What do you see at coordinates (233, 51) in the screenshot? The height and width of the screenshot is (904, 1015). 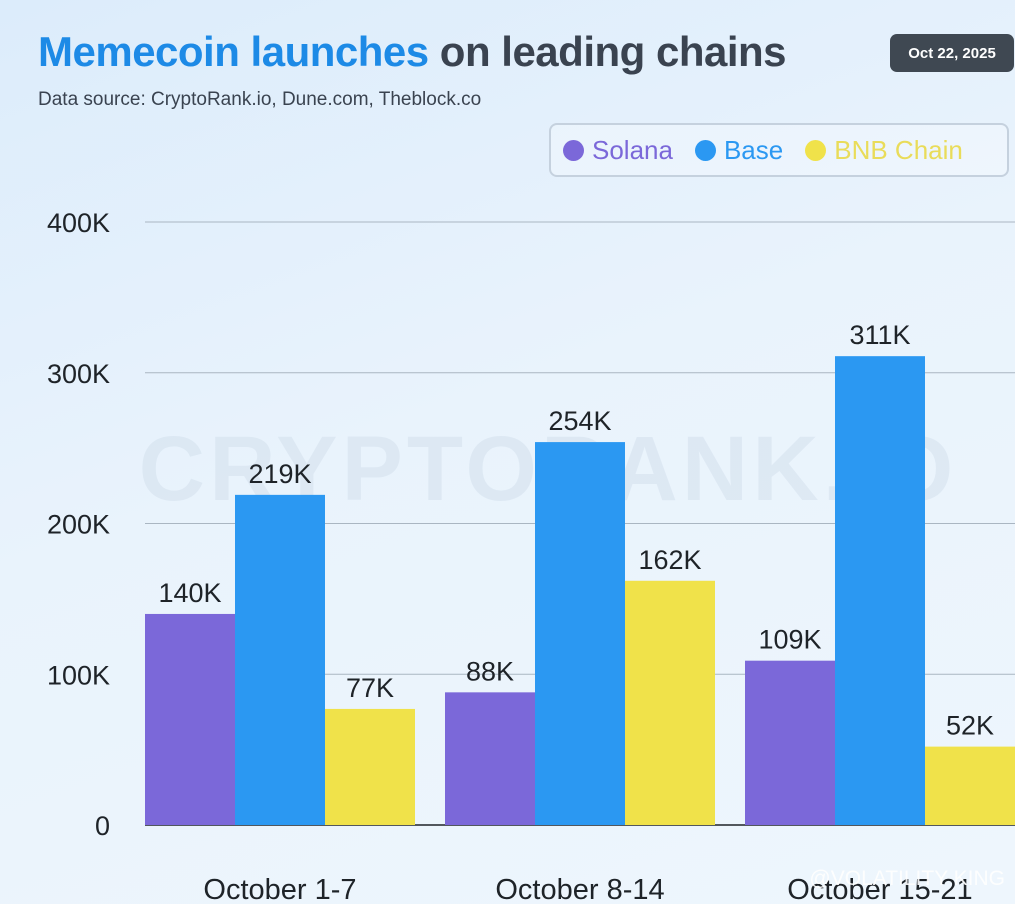 I see `title-highlight: Memecoin launches` at bounding box center [233, 51].